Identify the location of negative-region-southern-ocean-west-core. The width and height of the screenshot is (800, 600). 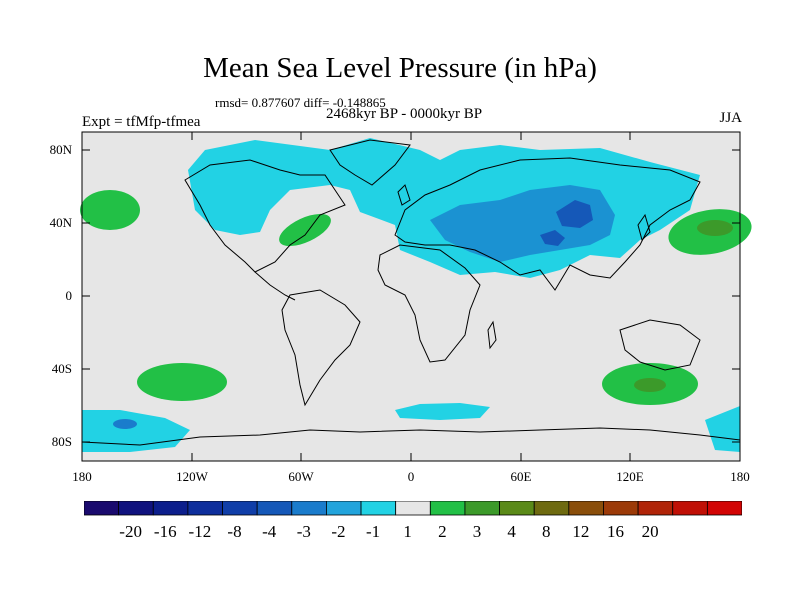
(125, 424).